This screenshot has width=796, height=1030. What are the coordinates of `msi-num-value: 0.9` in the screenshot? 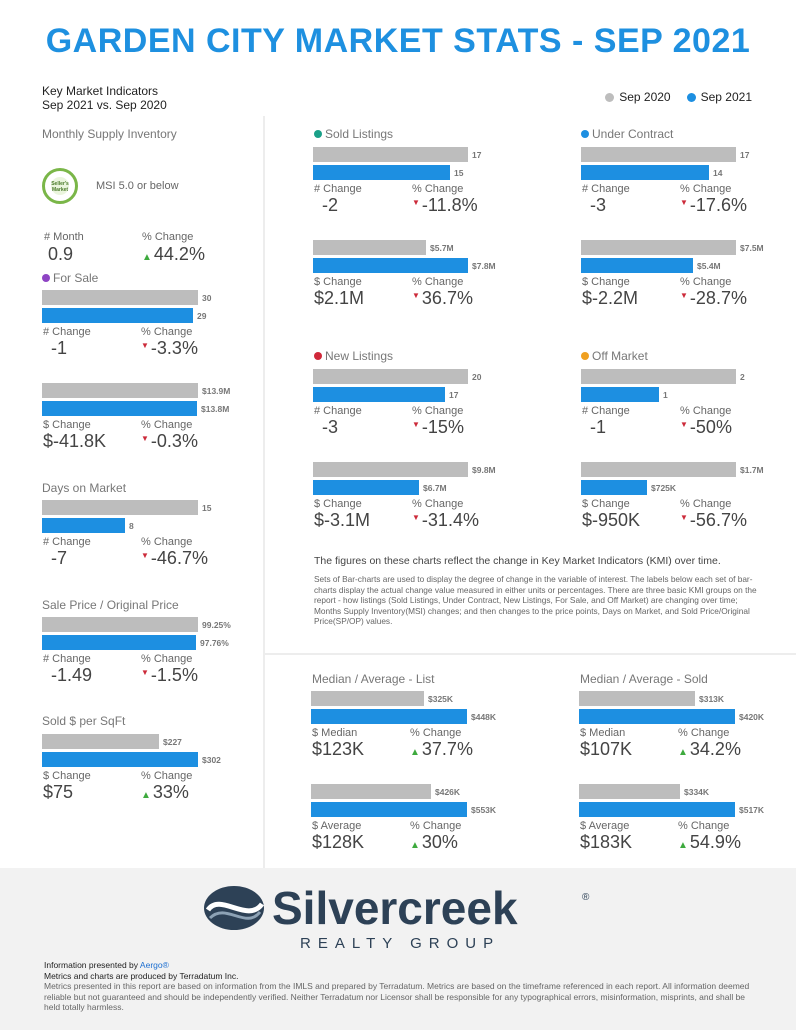 It's located at (61, 254).